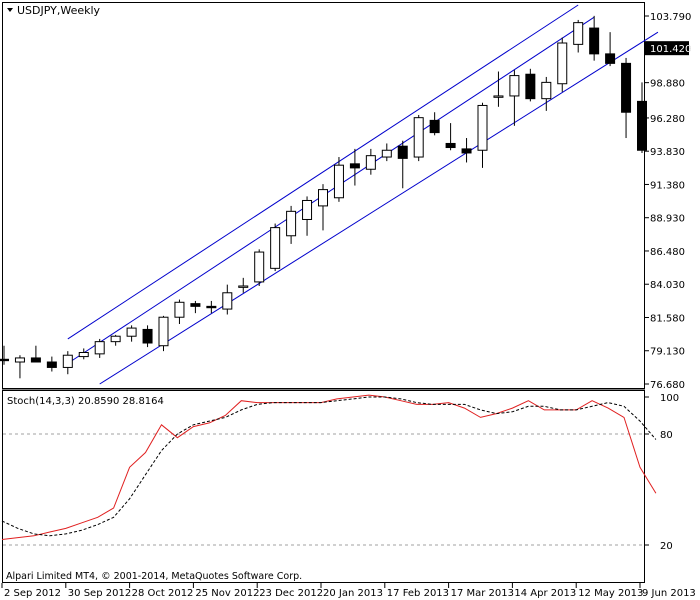 This screenshot has height=600, width=700. What do you see at coordinates (163, 593) in the screenshot?
I see `time-tick-label: 28 Oct 2012` at bounding box center [163, 593].